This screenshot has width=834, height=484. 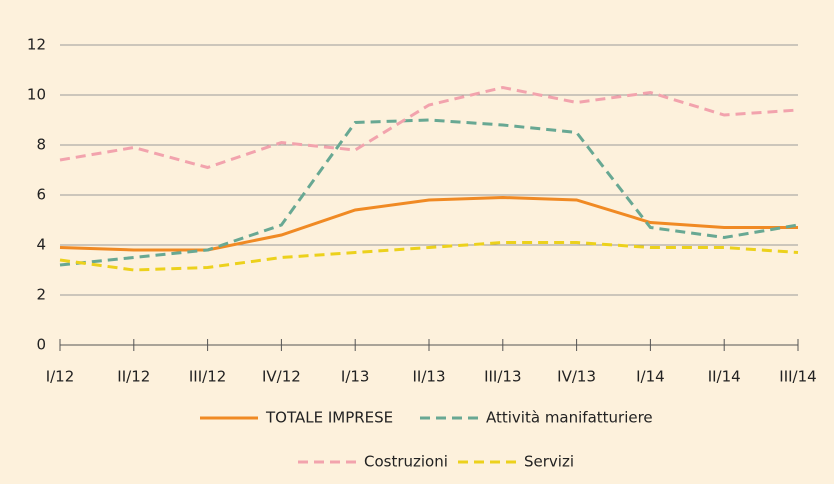 I want to click on y-tick-label: 12, so click(x=36, y=45).